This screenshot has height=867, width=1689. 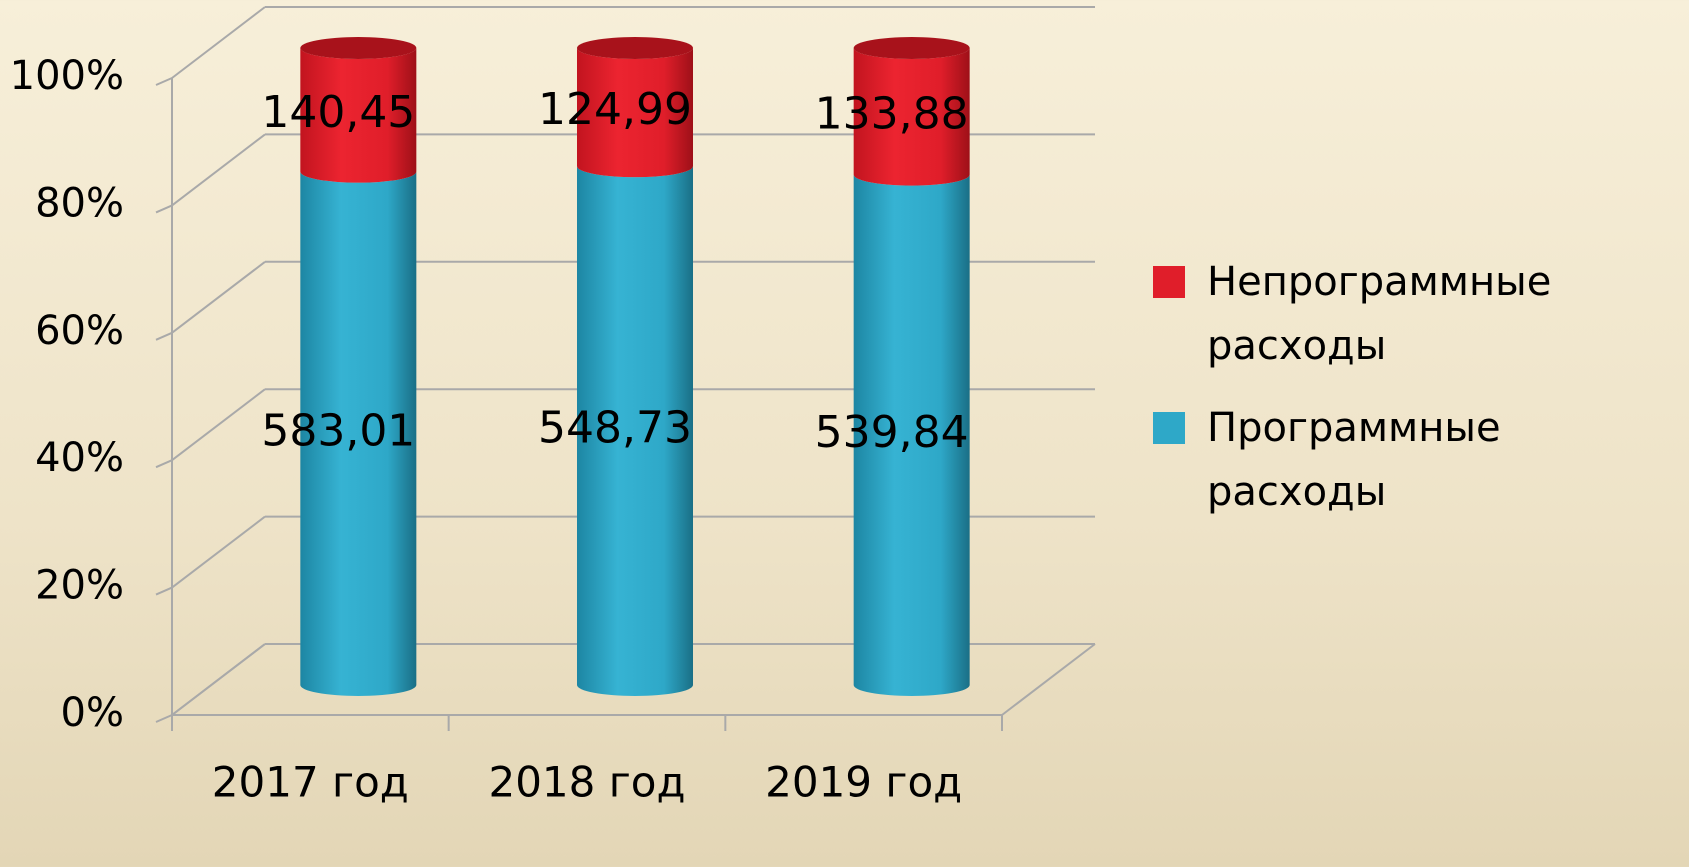 I want to click on y-tick-label: 20%, so click(x=79, y=586).